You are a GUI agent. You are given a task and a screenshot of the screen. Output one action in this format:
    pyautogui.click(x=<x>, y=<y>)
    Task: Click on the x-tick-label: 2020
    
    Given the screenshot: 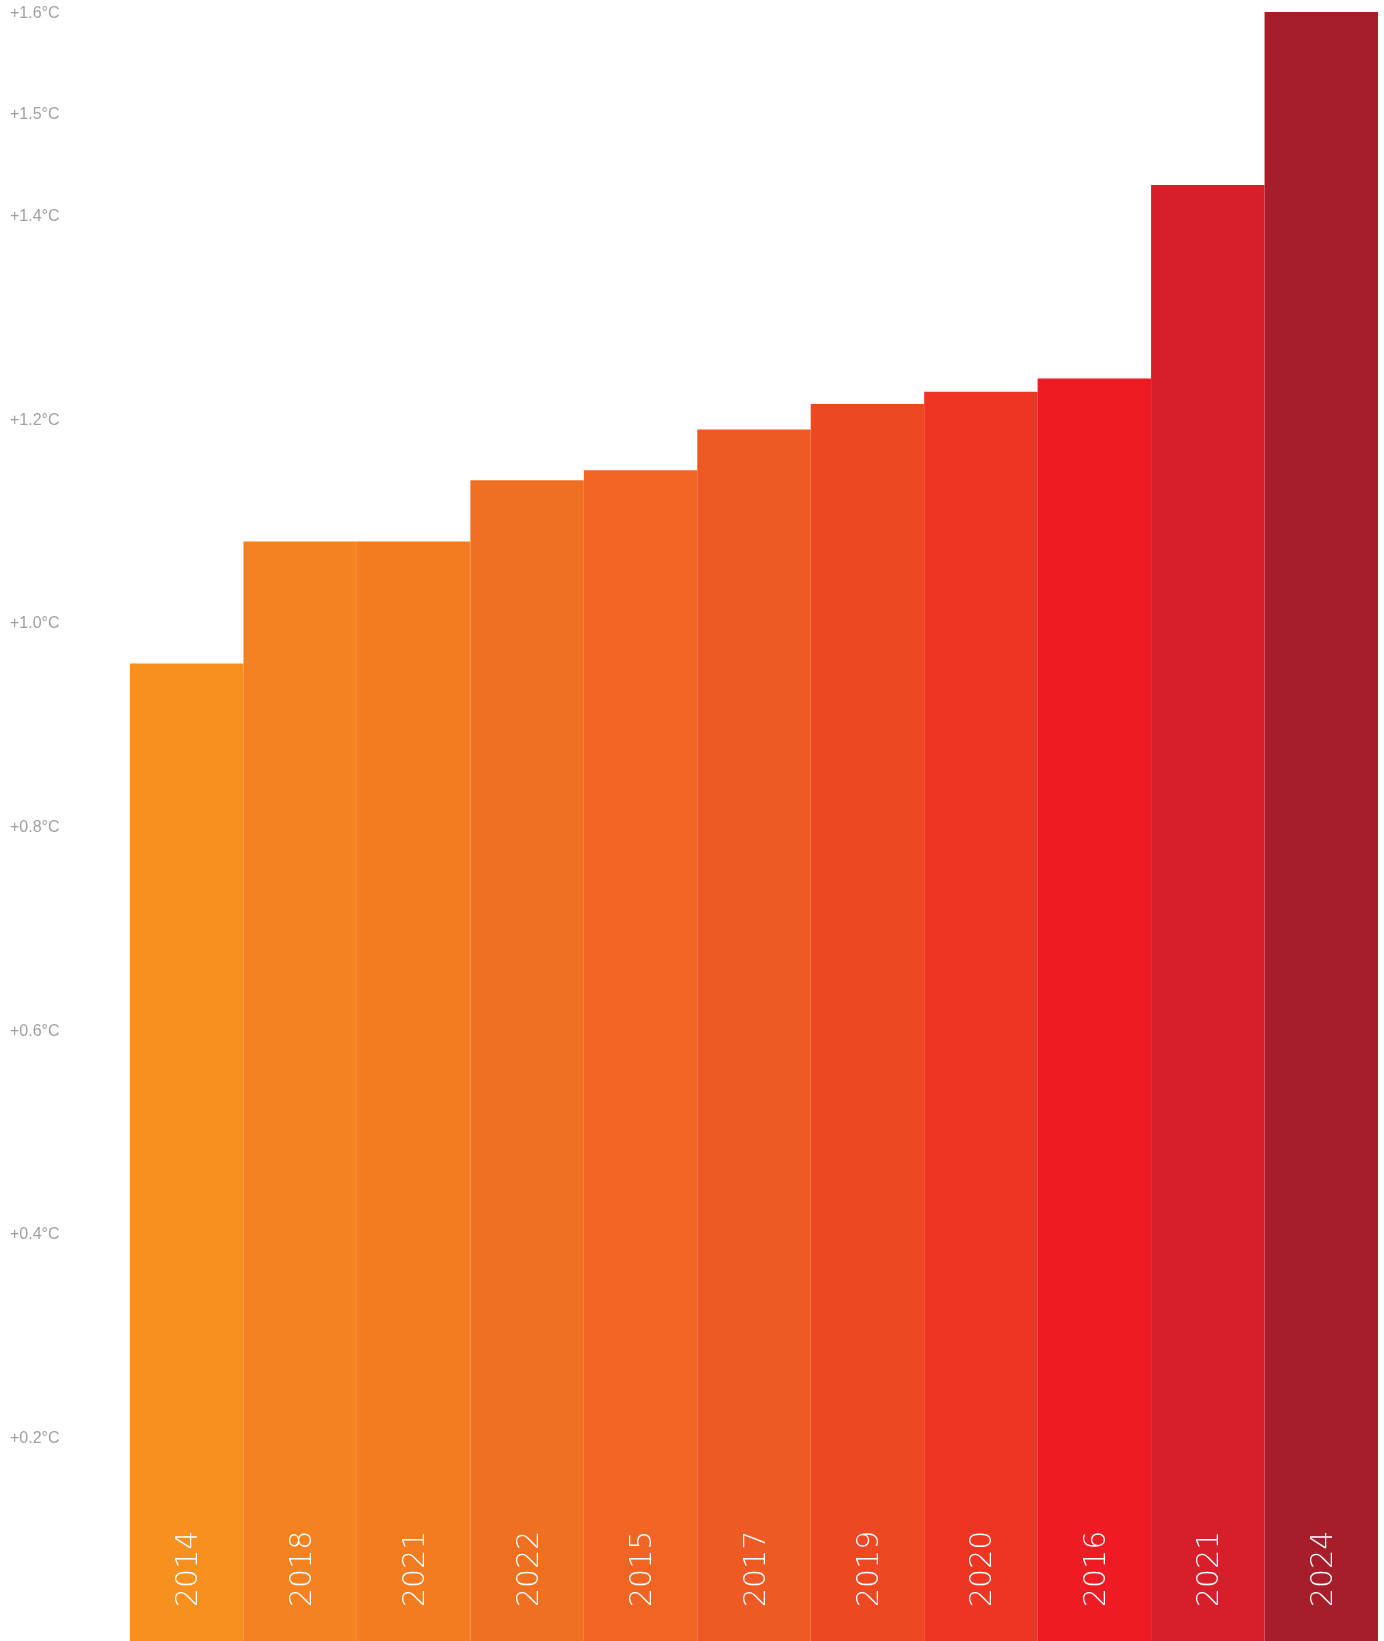 What is the action you would take?
    pyautogui.click(x=981, y=1568)
    